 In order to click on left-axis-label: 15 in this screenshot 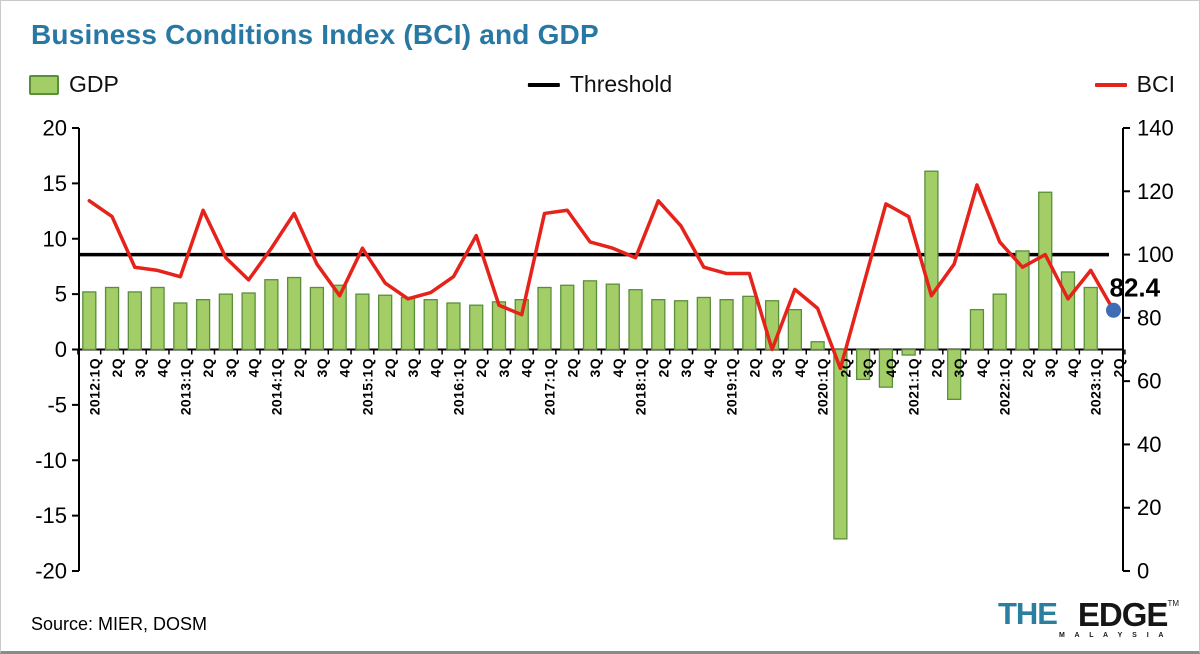, I will do `click(55, 183)`.